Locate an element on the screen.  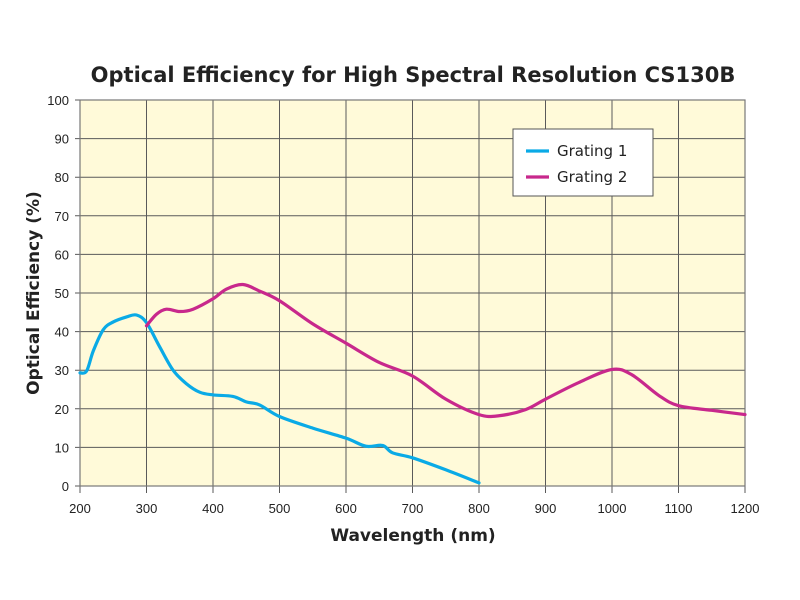
y-axis-label: Optical Efficiency (%) is located at coordinates (34, 293).